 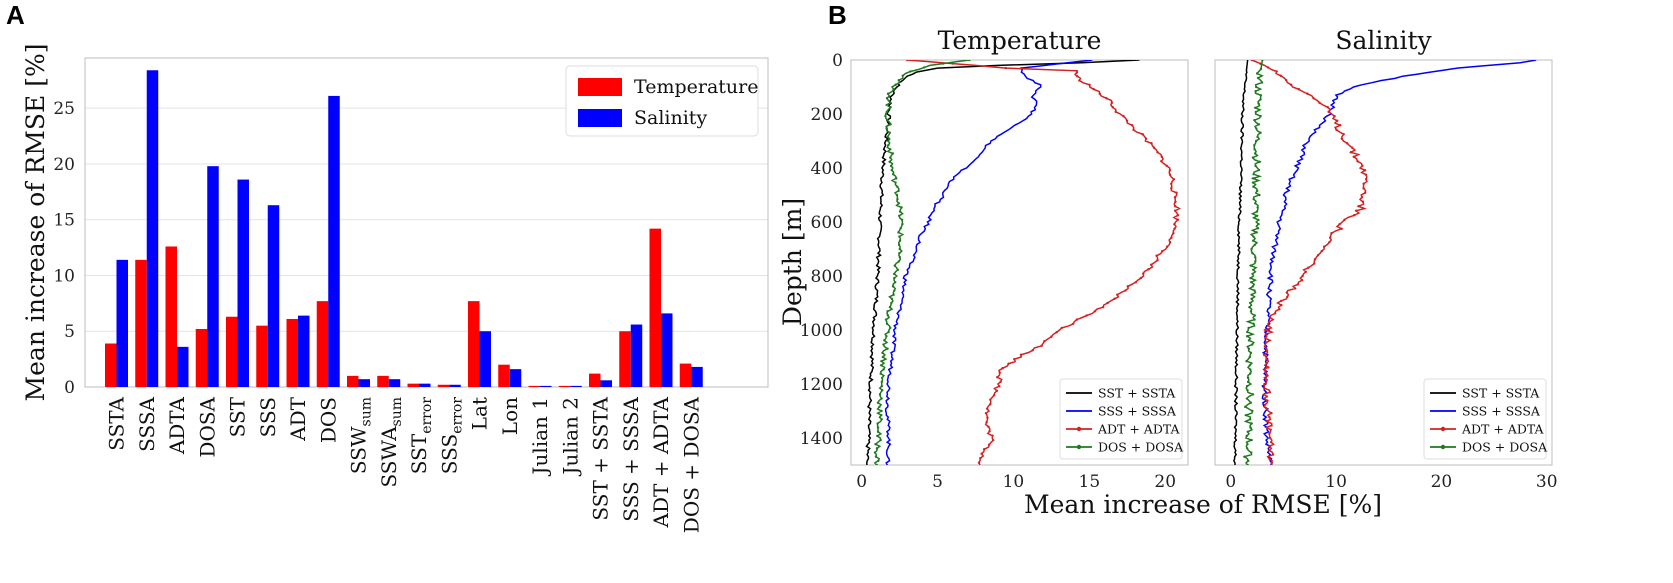 I want to click on category-label: Lon, so click(x=510, y=416).